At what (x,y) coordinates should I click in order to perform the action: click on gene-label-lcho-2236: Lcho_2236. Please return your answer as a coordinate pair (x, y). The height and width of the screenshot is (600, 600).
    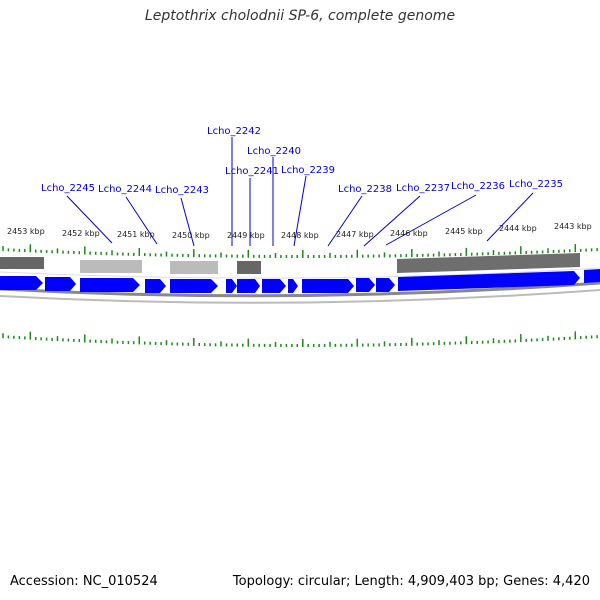
    Looking at the image, I should click on (478, 186).